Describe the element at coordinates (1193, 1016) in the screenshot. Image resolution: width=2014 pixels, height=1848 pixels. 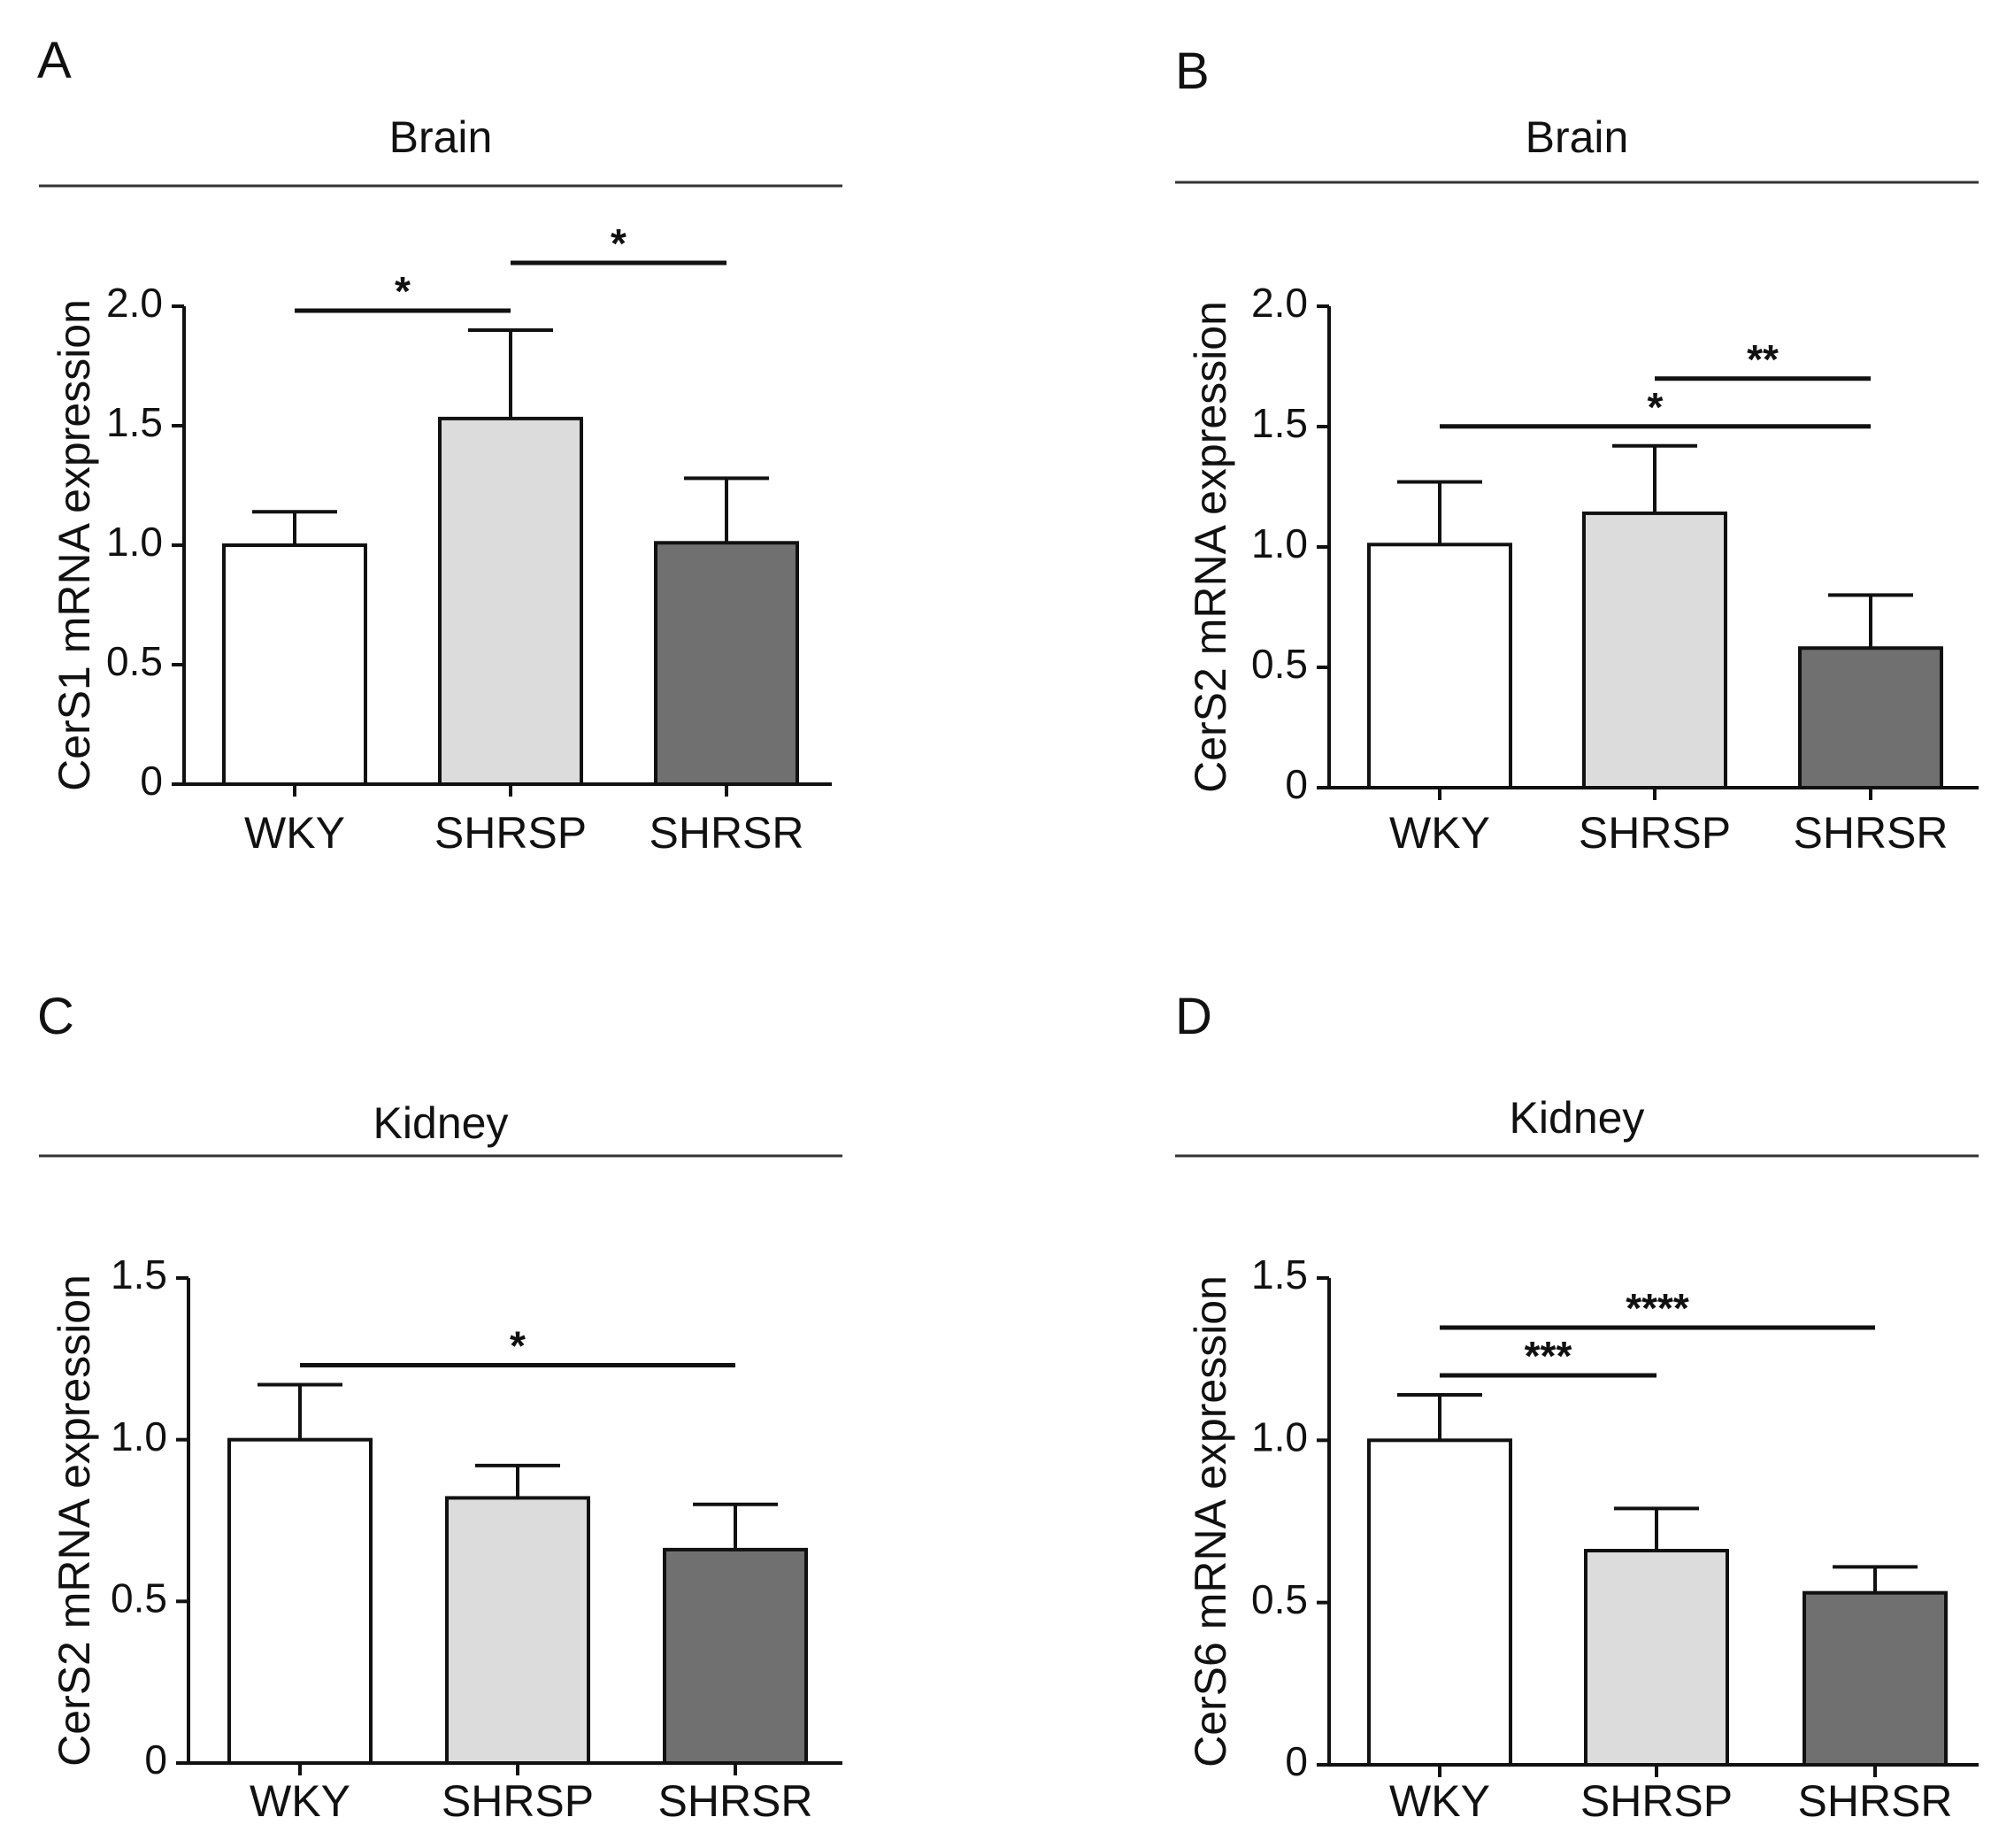
I see `panel-letter: D` at that location.